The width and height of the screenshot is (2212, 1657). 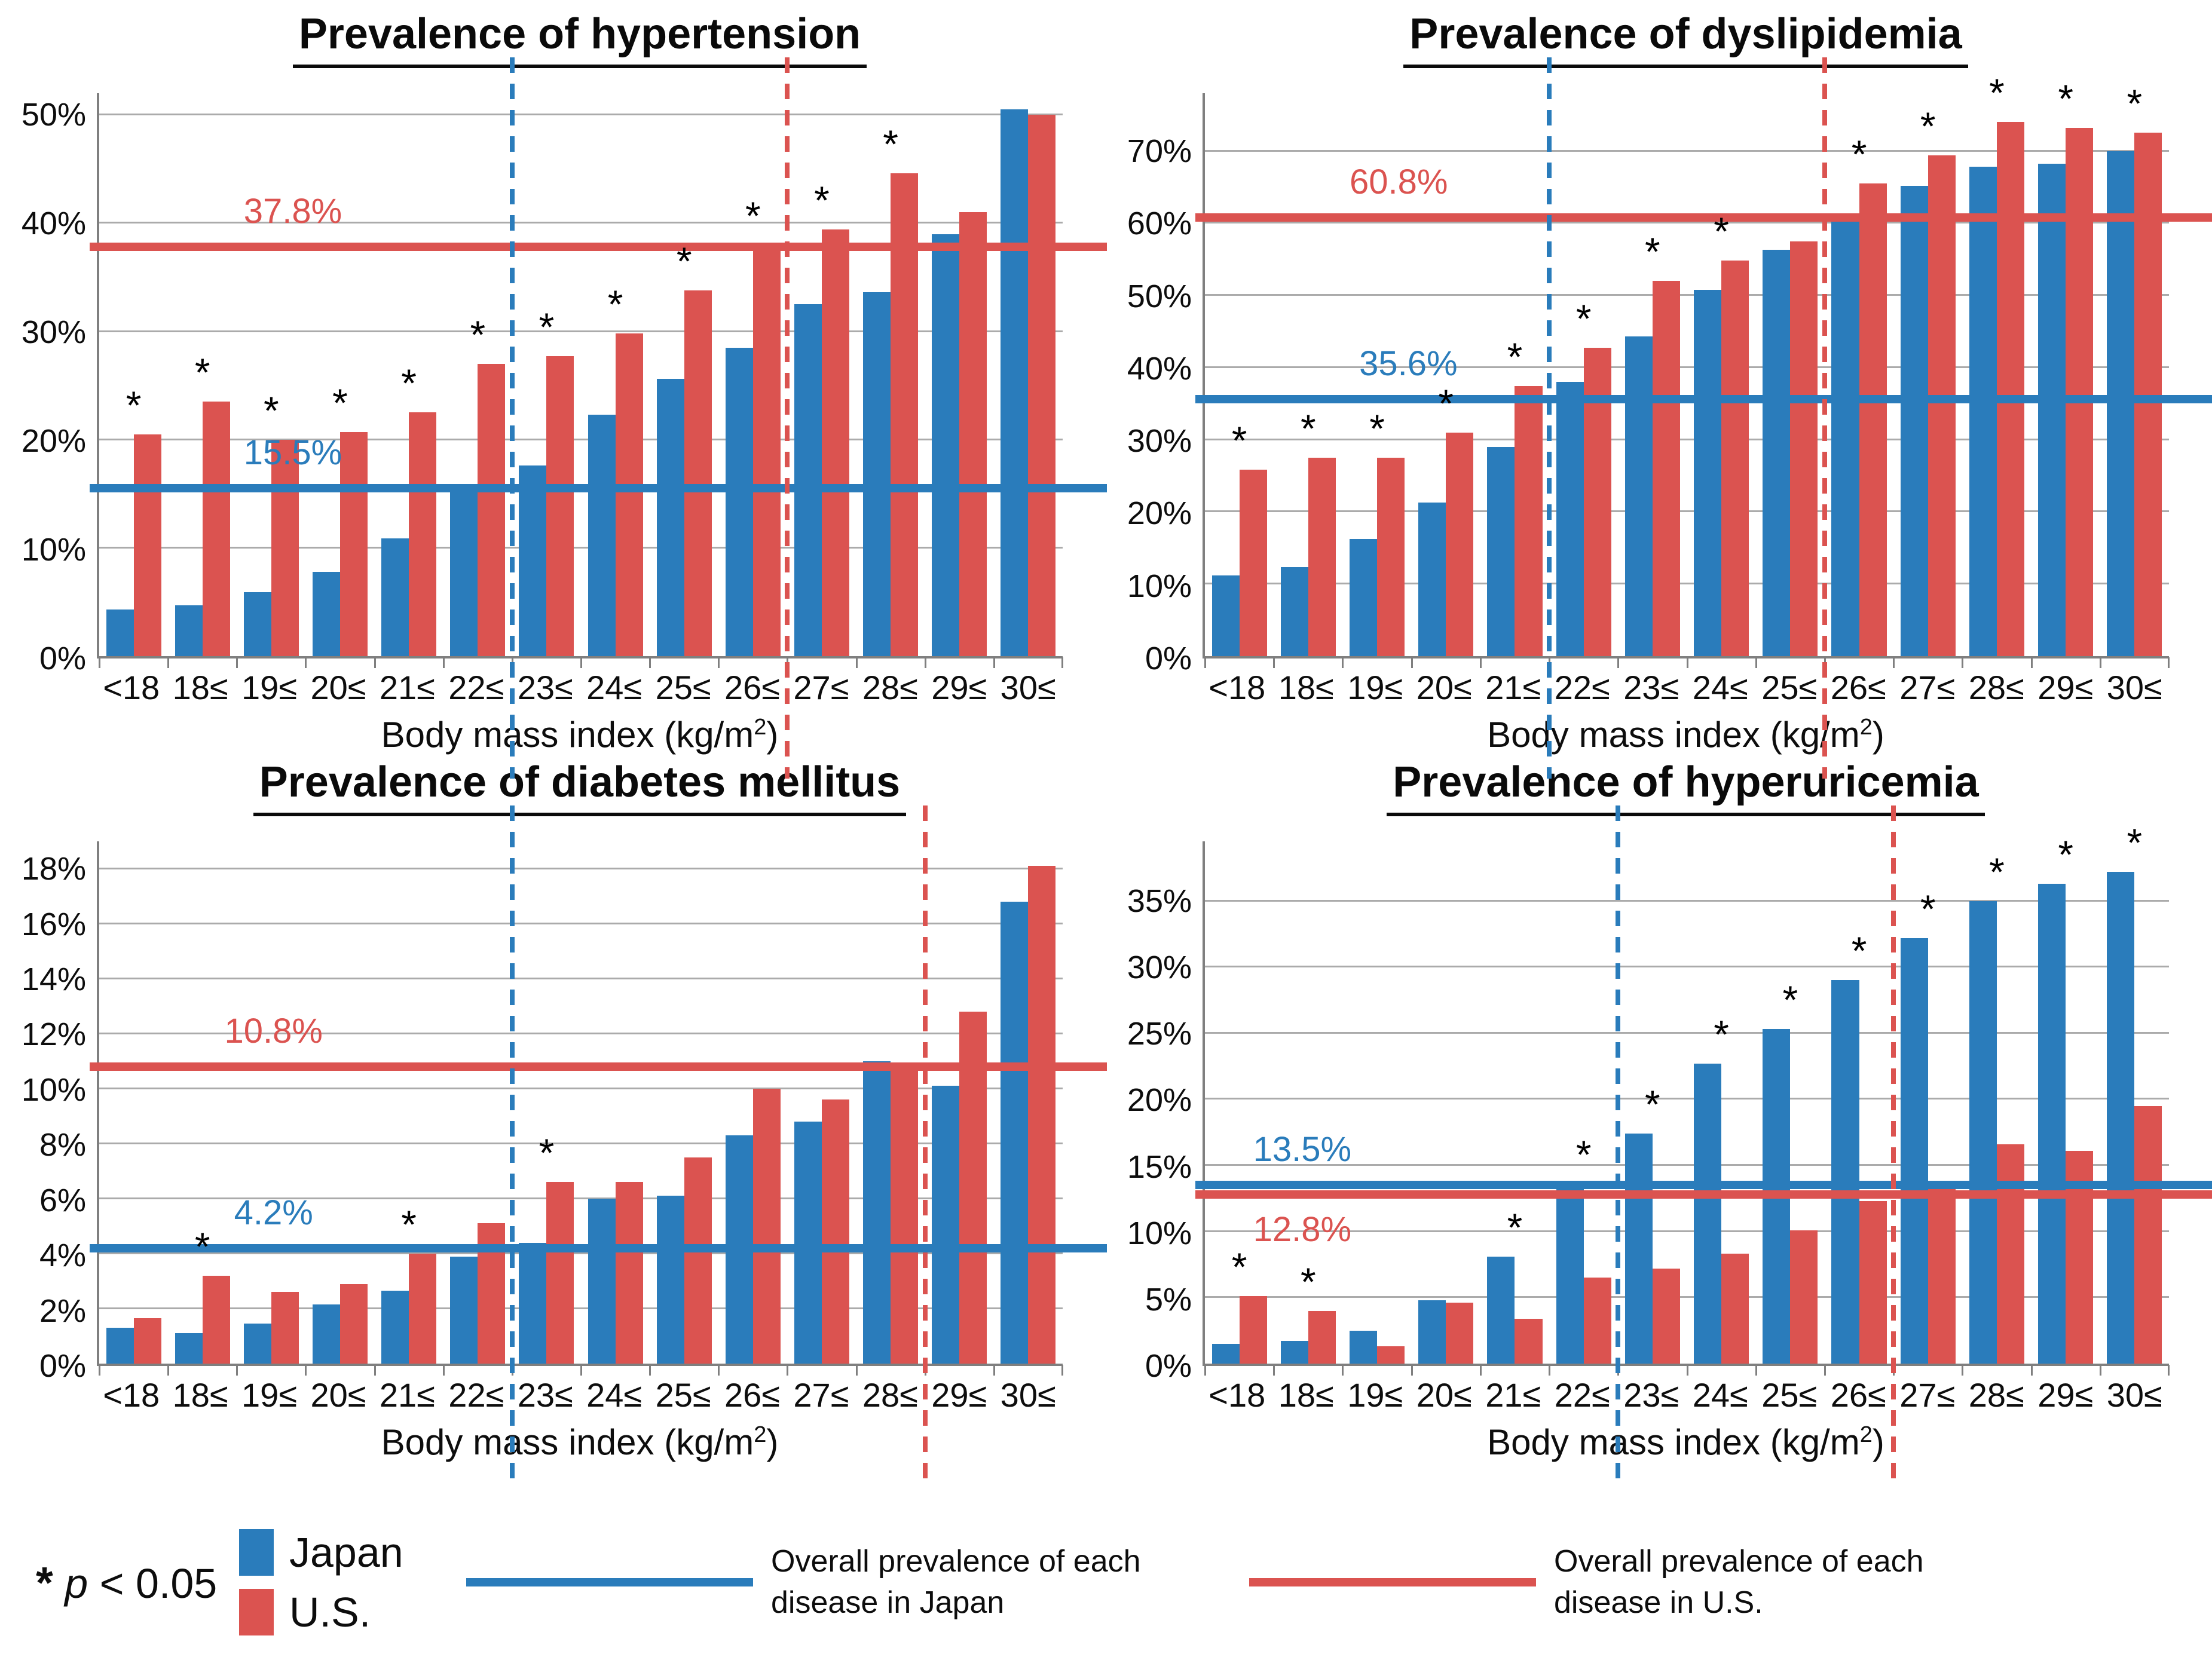 I want to click on y-tick-label: 18%, so click(x=53, y=869).